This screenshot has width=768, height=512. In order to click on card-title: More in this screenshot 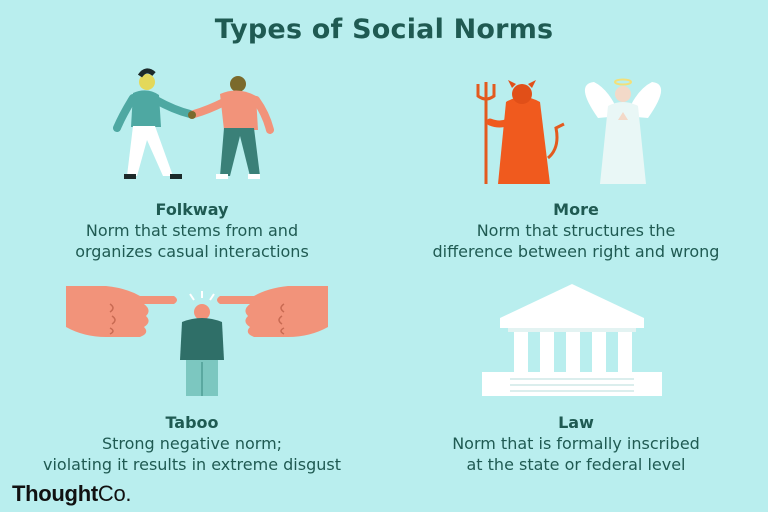, I will do `click(576, 209)`.